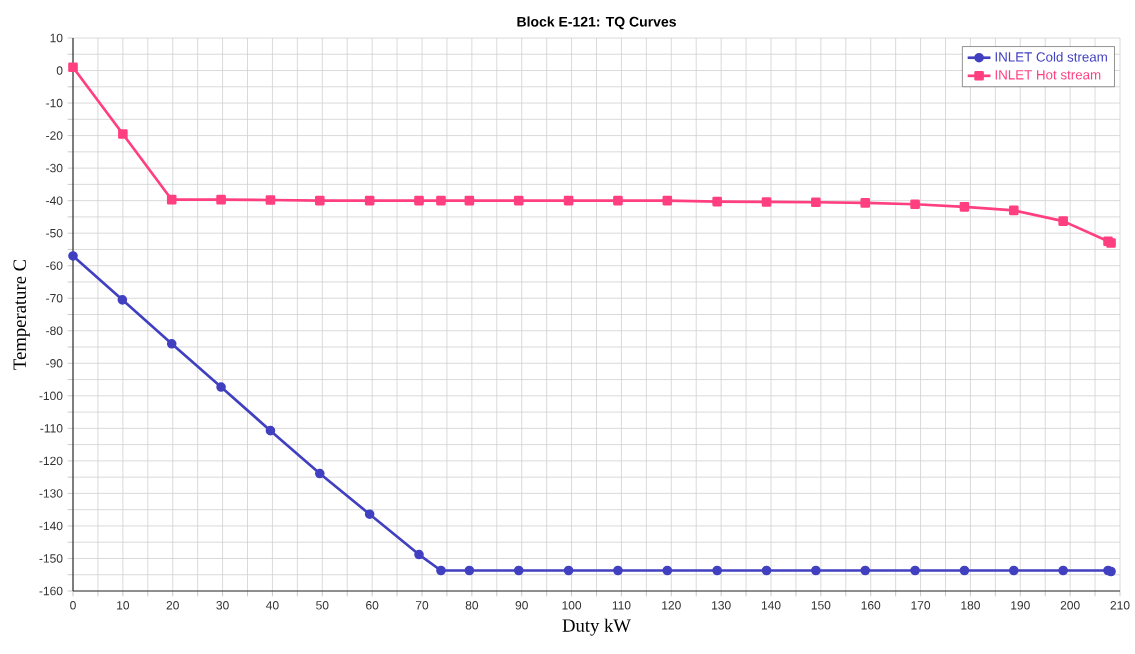 This screenshot has height=654, width=1135. I want to click on x-tick-label: 60, so click(372, 605).